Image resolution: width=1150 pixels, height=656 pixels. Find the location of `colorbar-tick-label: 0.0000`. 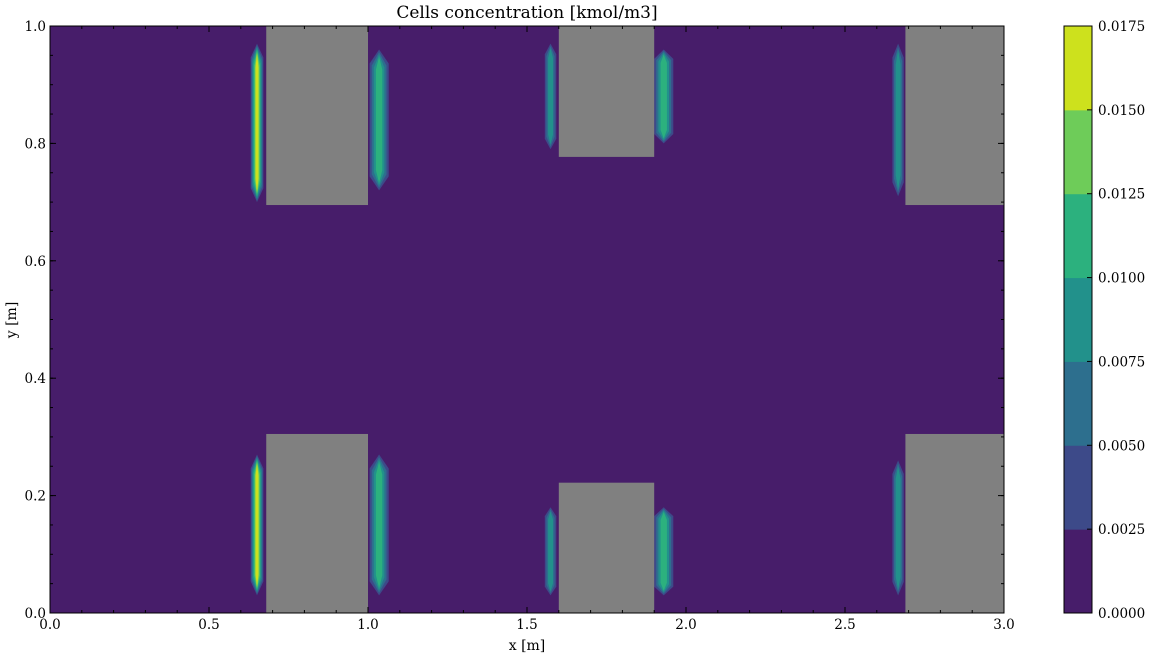

colorbar-tick-label: 0.0000 is located at coordinates (1121, 614).